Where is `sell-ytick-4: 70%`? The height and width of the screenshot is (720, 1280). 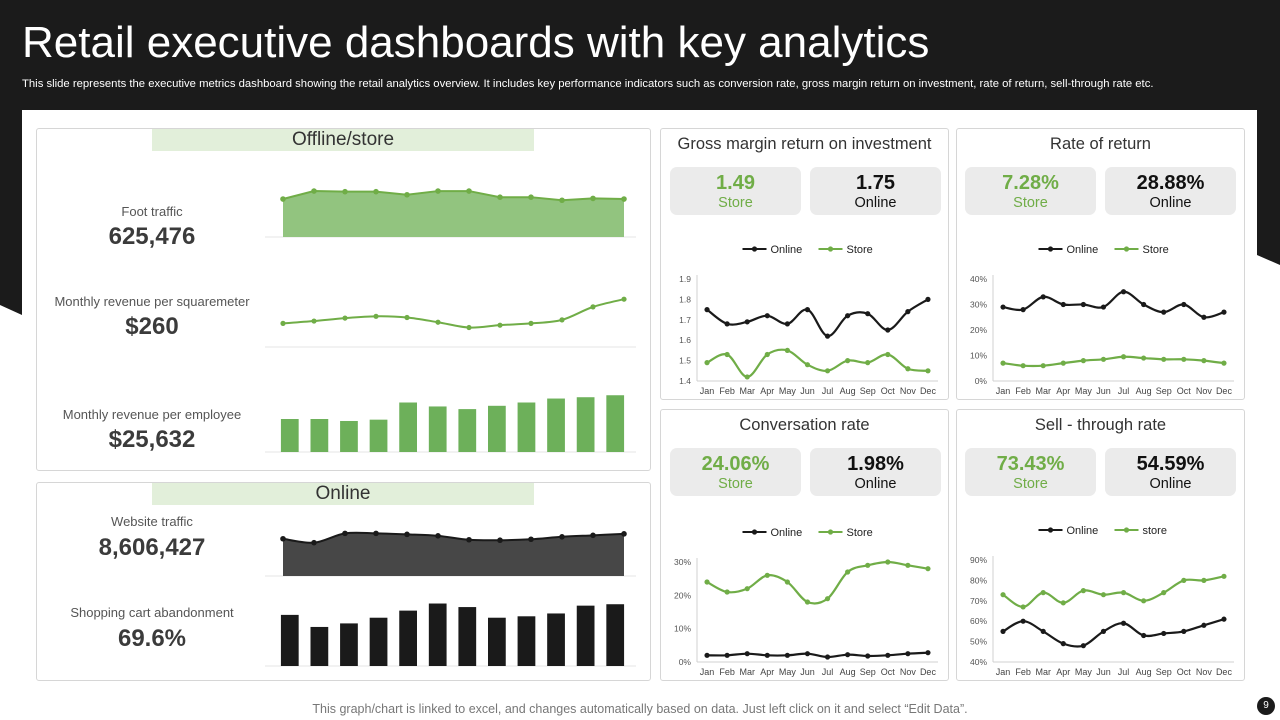 sell-ytick-4: 70% is located at coordinates (978, 601).